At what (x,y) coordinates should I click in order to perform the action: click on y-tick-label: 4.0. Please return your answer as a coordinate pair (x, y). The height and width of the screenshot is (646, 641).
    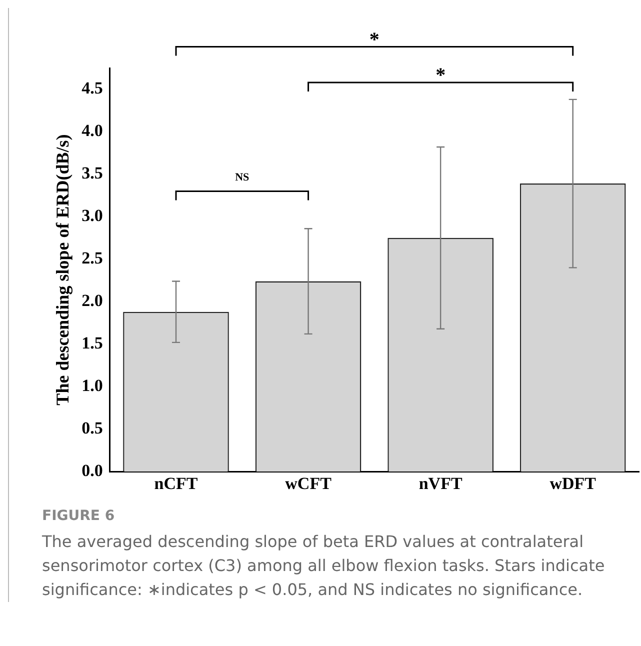
    Looking at the image, I should click on (92, 130).